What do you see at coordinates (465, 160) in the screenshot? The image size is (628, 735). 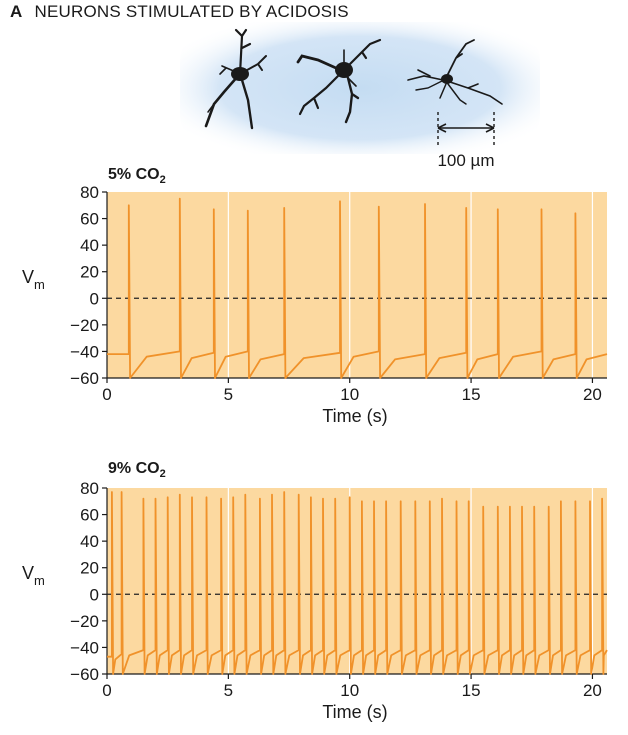 I see `scale-bar-label: 100 µm` at bounding box center [465, 160].